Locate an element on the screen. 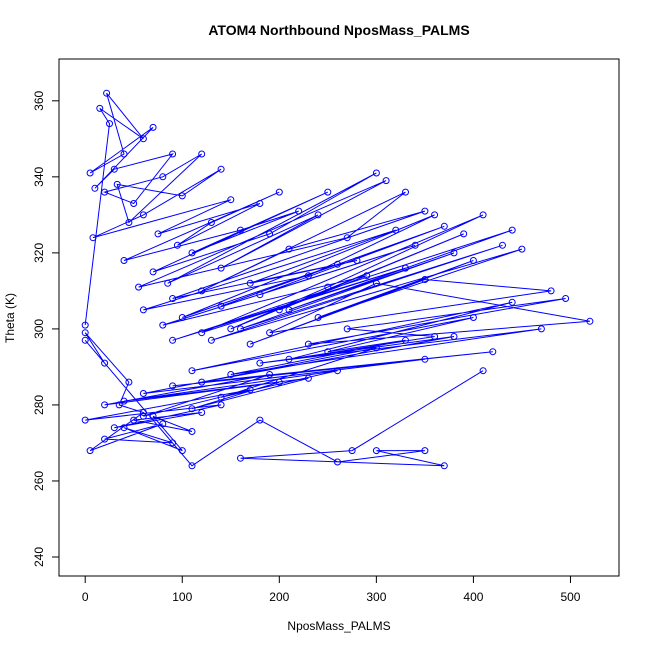  y-axis: 240 260 280 300 320 340 360 is located at coordinates (45, 328).